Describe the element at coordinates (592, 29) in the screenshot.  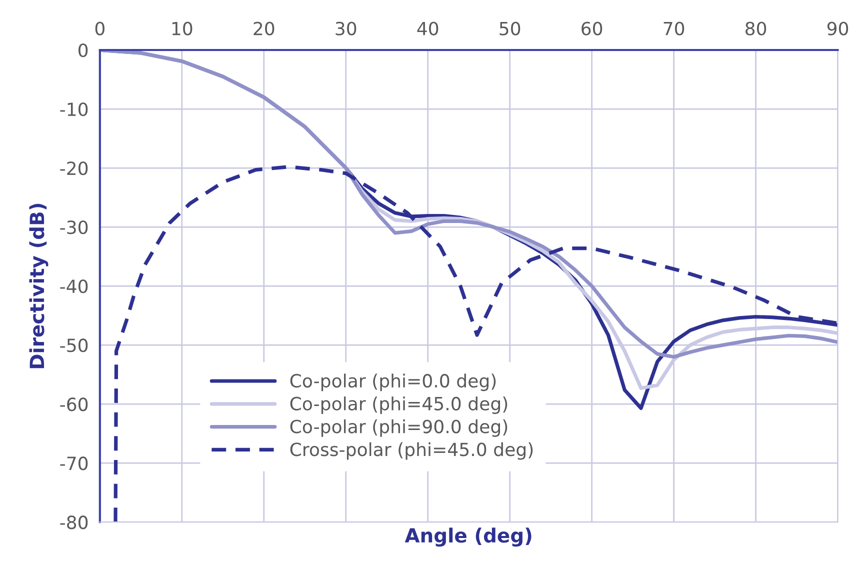
I see `x-tick-label: 60` at that location.